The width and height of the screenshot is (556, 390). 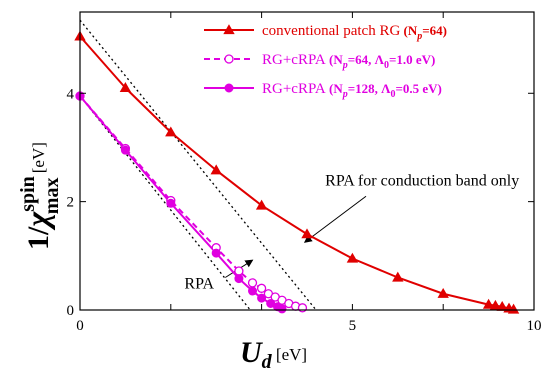 What do you see at coordinates (422, 180) in the screenshot?
I see `annotation-label: RPA for conduction band only` at bounding box center [422, 180].